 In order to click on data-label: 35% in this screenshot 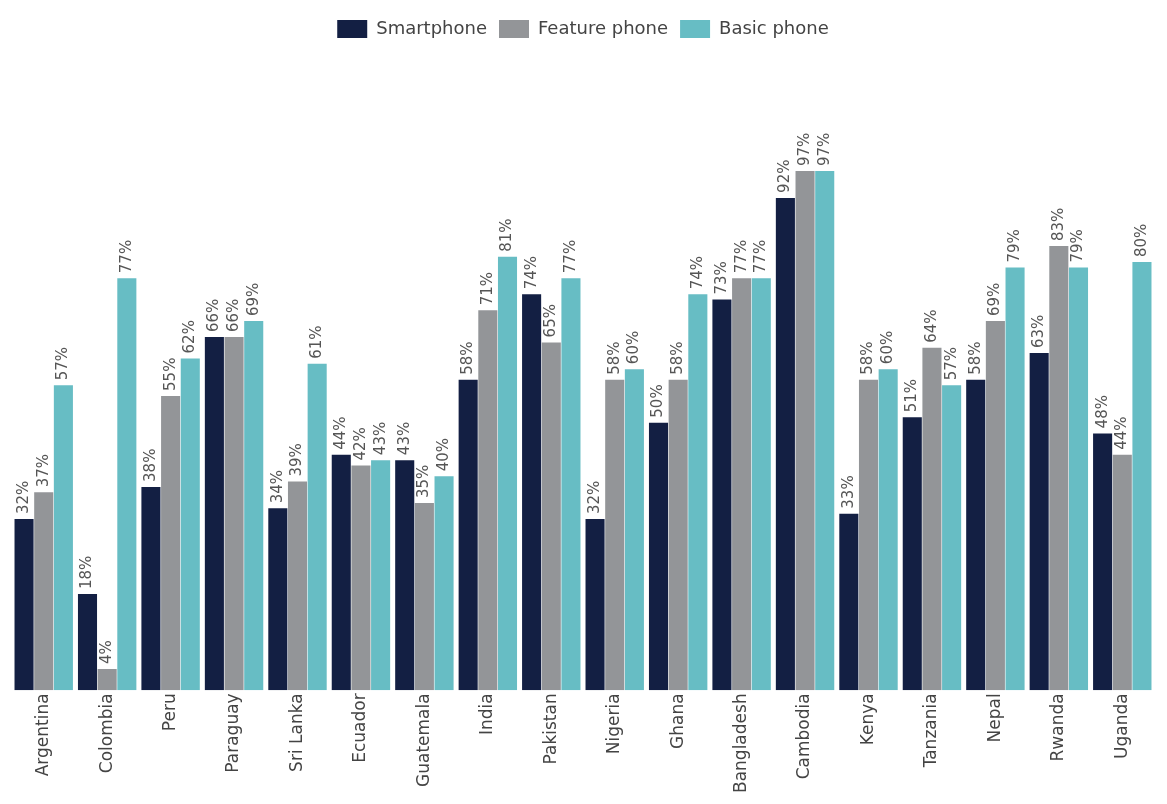, I will do `click(423, 481)`.